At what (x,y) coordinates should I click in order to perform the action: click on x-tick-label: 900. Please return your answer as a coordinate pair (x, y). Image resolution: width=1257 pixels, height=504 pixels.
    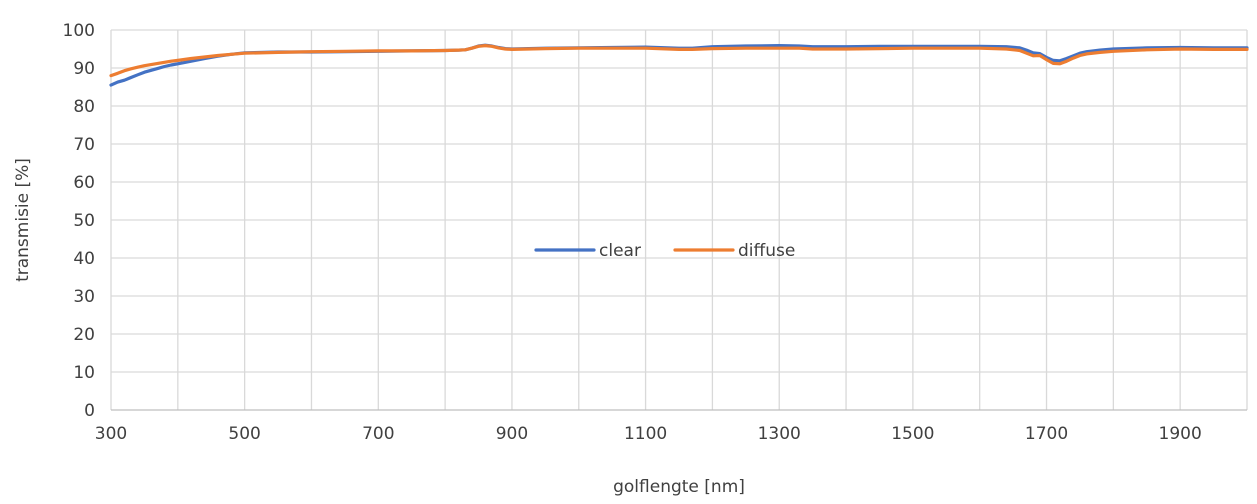
    Looking at the image, I should click on (512, 434).